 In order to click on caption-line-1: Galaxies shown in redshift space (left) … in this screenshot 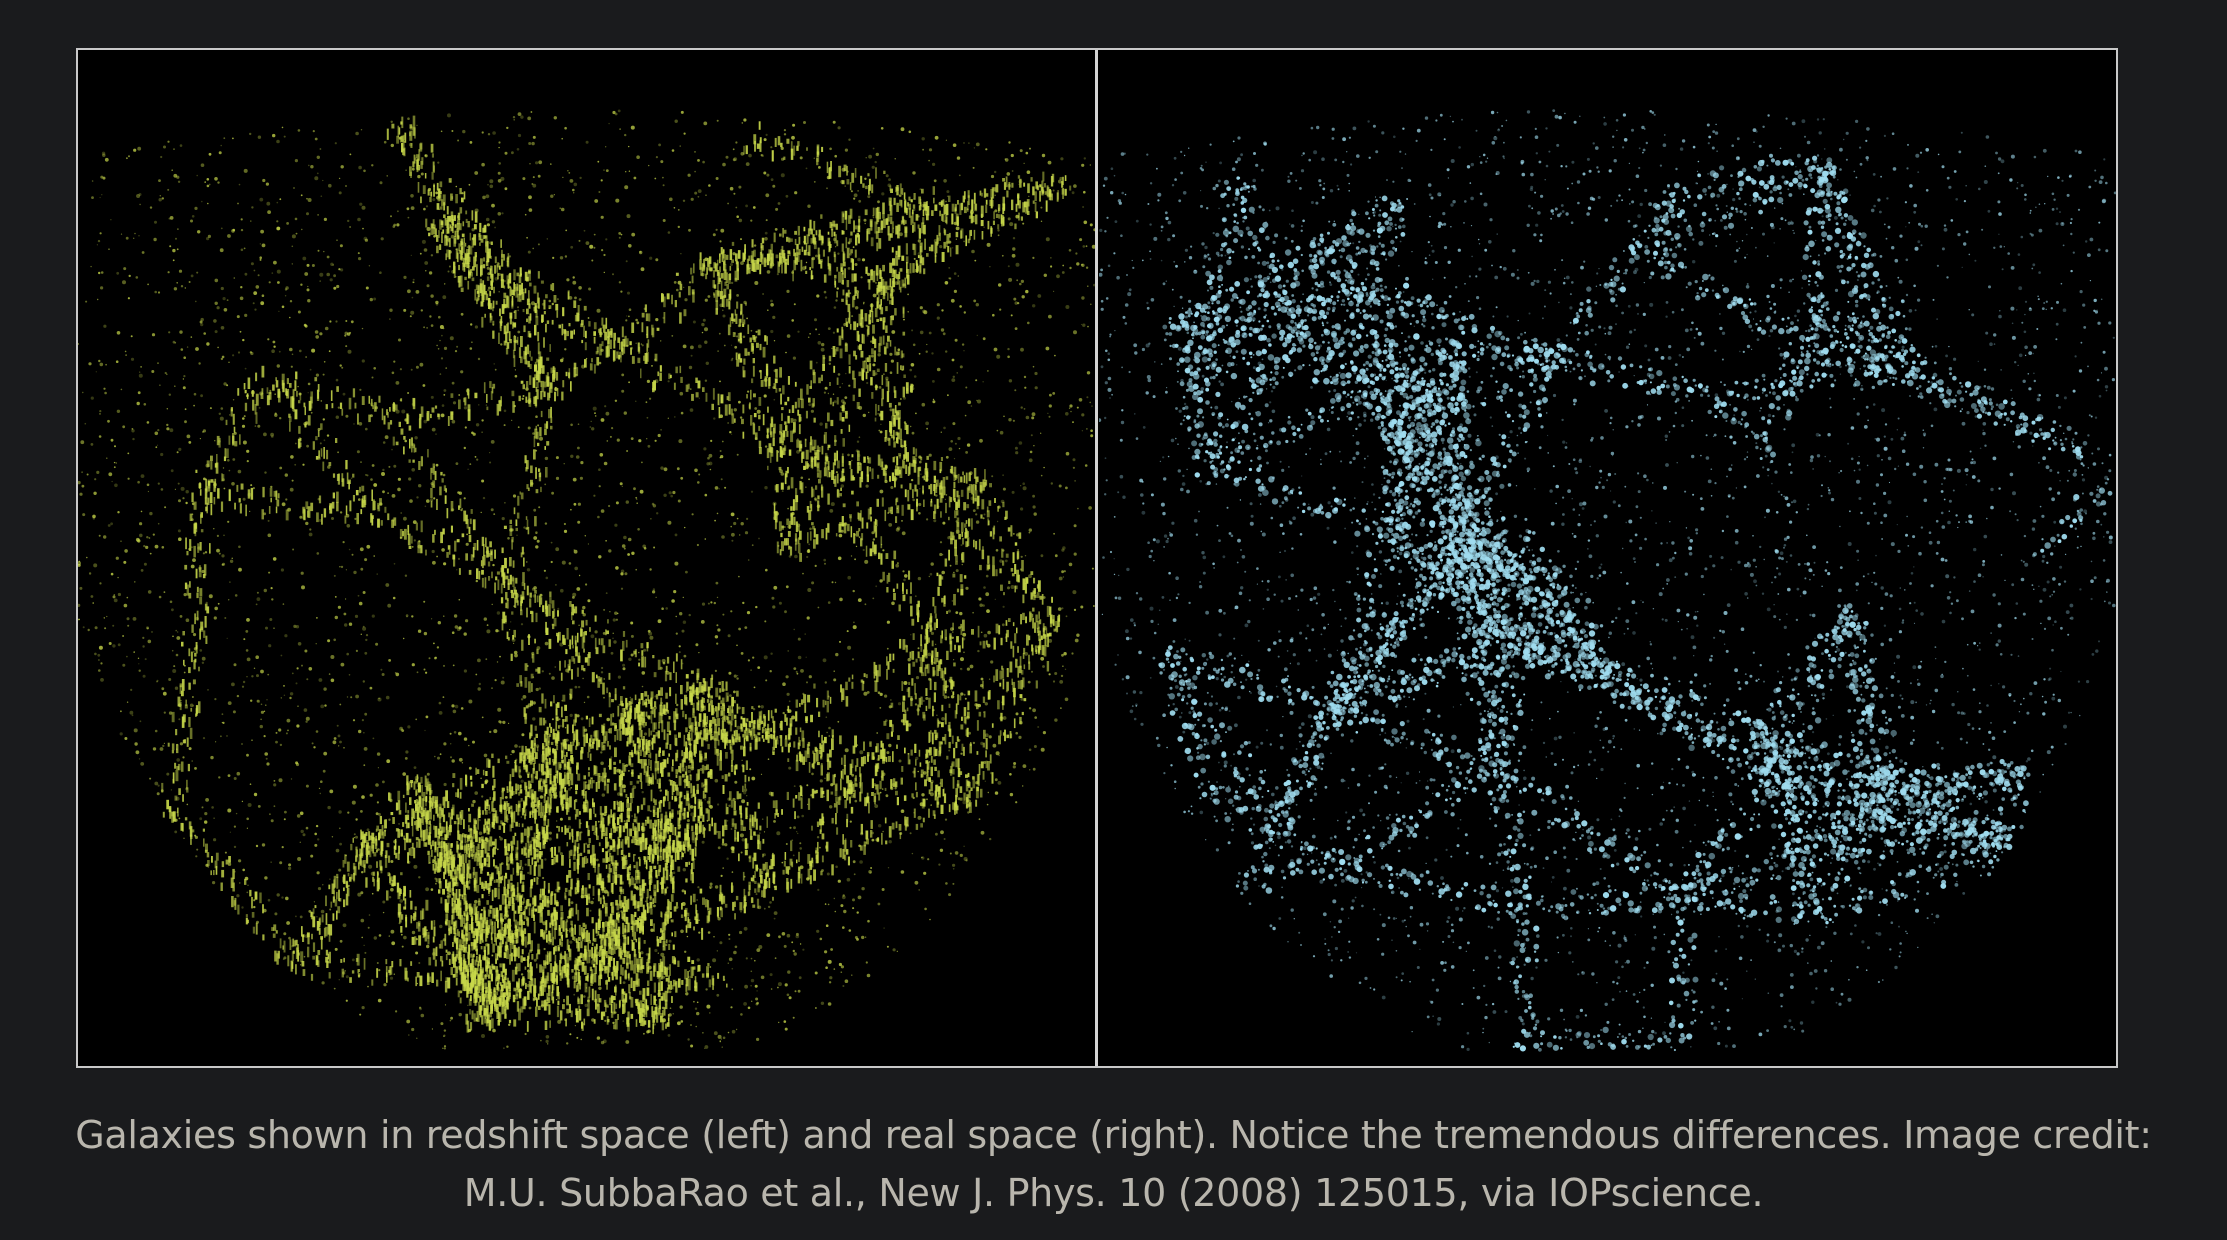, I will do `click(1113, 1135)`.